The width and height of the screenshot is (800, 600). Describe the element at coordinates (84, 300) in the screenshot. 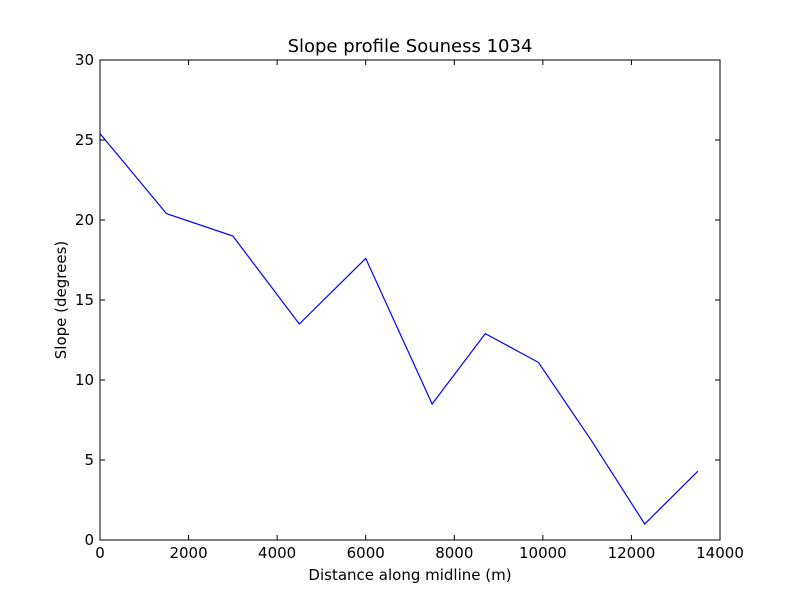

I see `y-tick-label: 15` at that location.